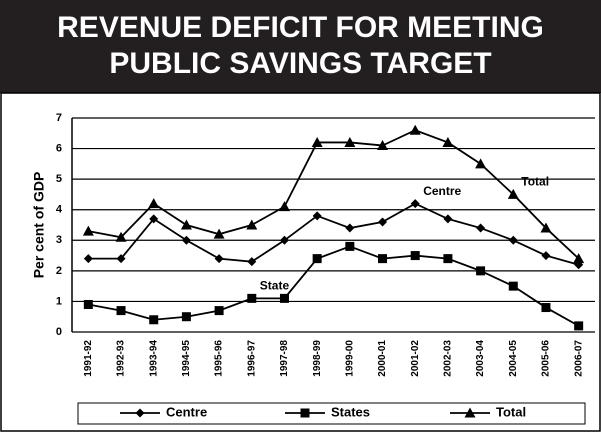 The image size is (601, 432). Describe the element at coordinates (59, 148) in the screenshot. I see `y-tick-label: 6` at that location.